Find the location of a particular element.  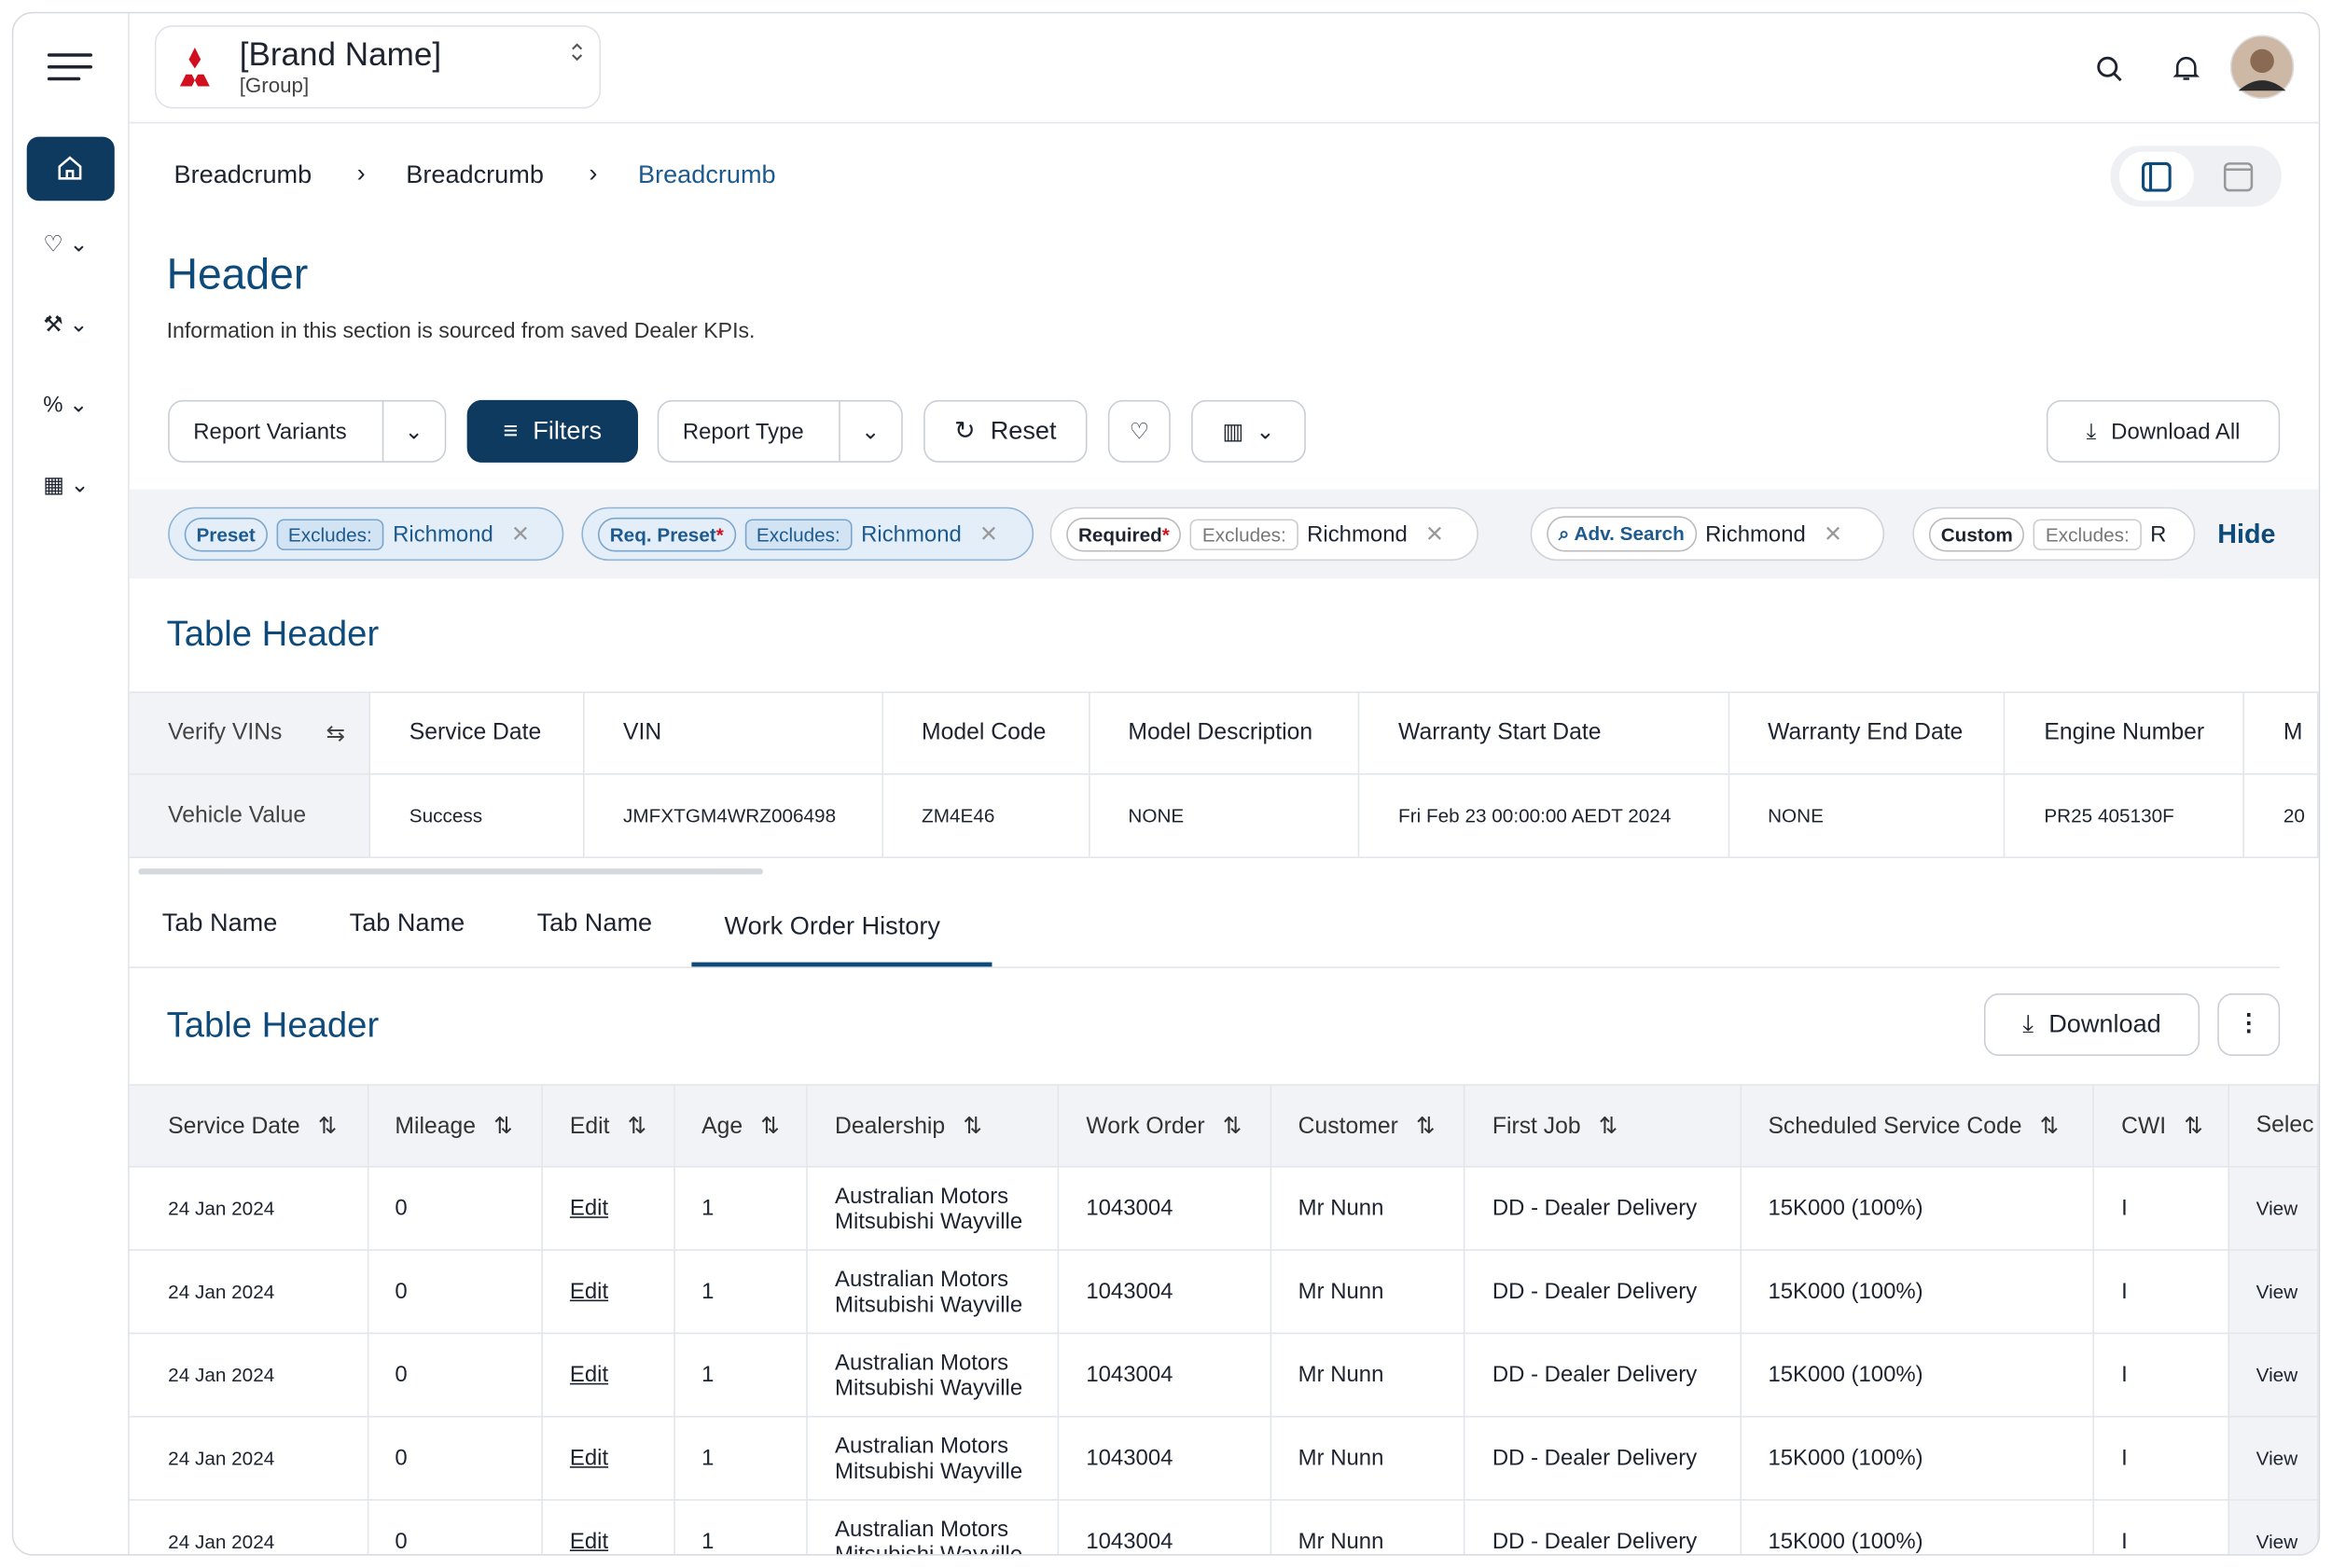

column-header: CWI ⇅ is located at coordinates (2160, 1126).